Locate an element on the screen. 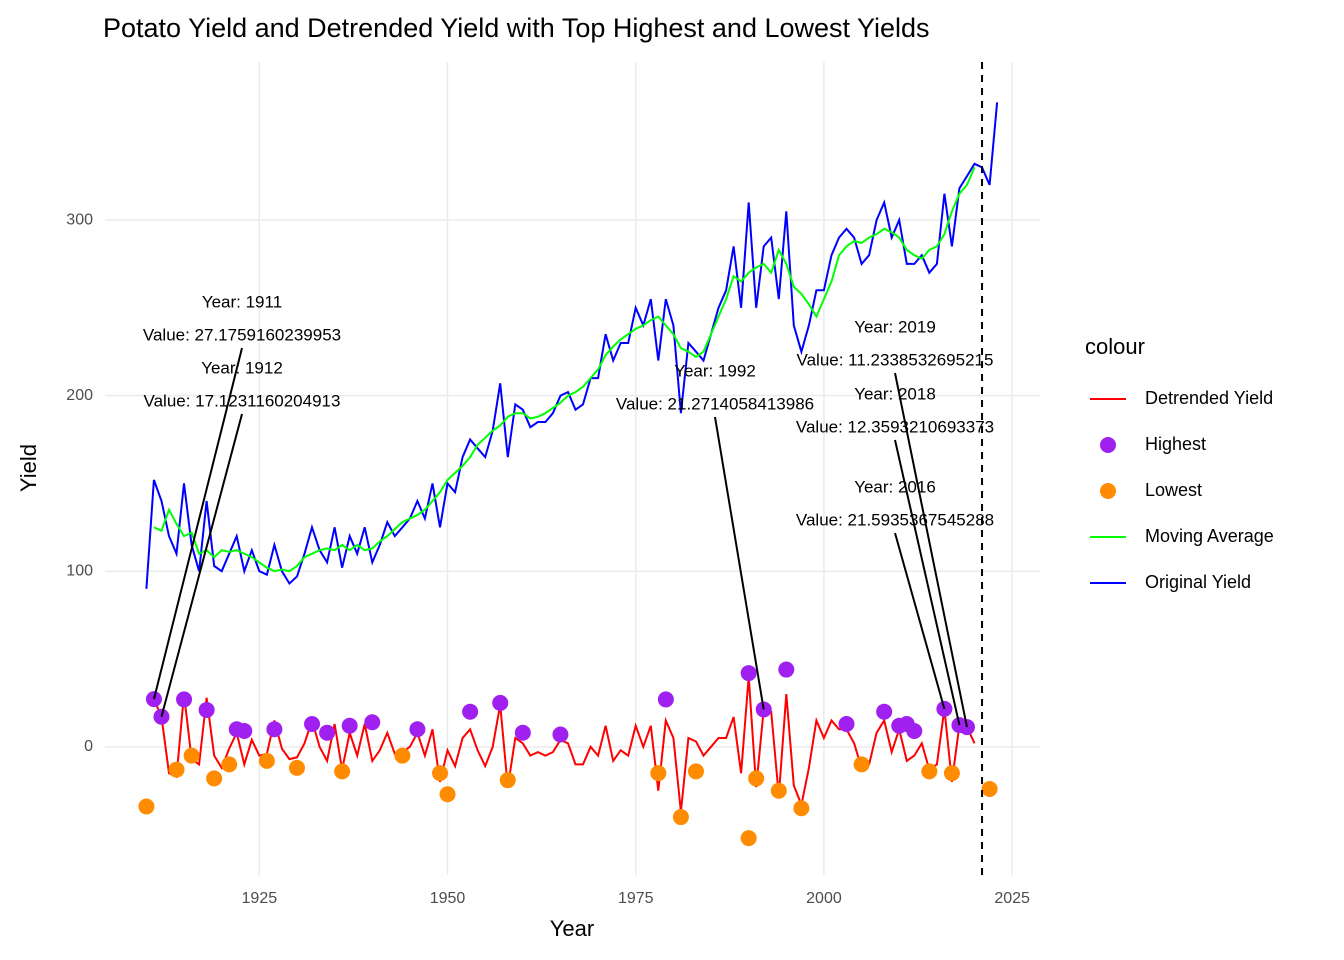 This screenshot has width=1344, height=960. legend-label: Original Yield is located at coordinates (1198, 582).